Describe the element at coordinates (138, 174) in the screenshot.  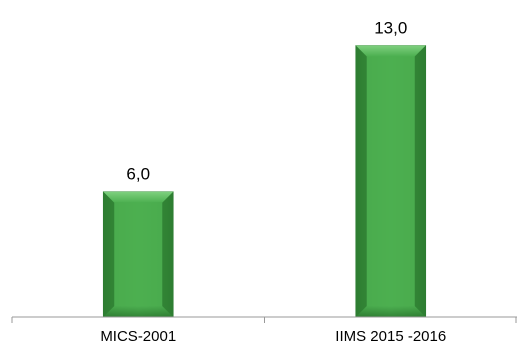
I see `data-label-1: 6,0` at that location.